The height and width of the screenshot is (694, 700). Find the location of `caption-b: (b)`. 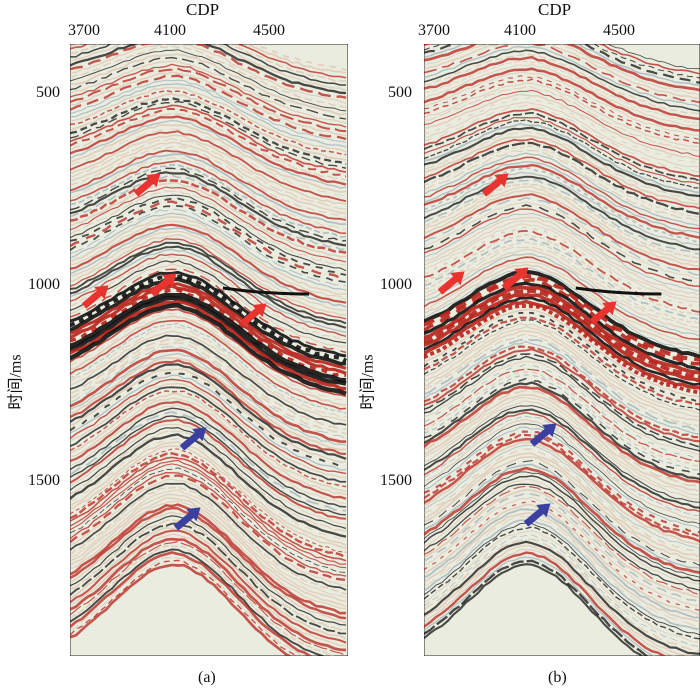

caption-b: (b) is located at coordinates (557, 677).